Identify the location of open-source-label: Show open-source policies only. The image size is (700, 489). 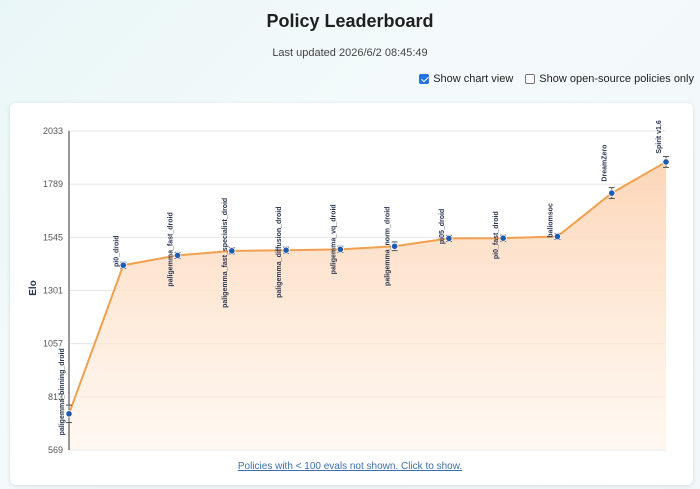
(616, 79).